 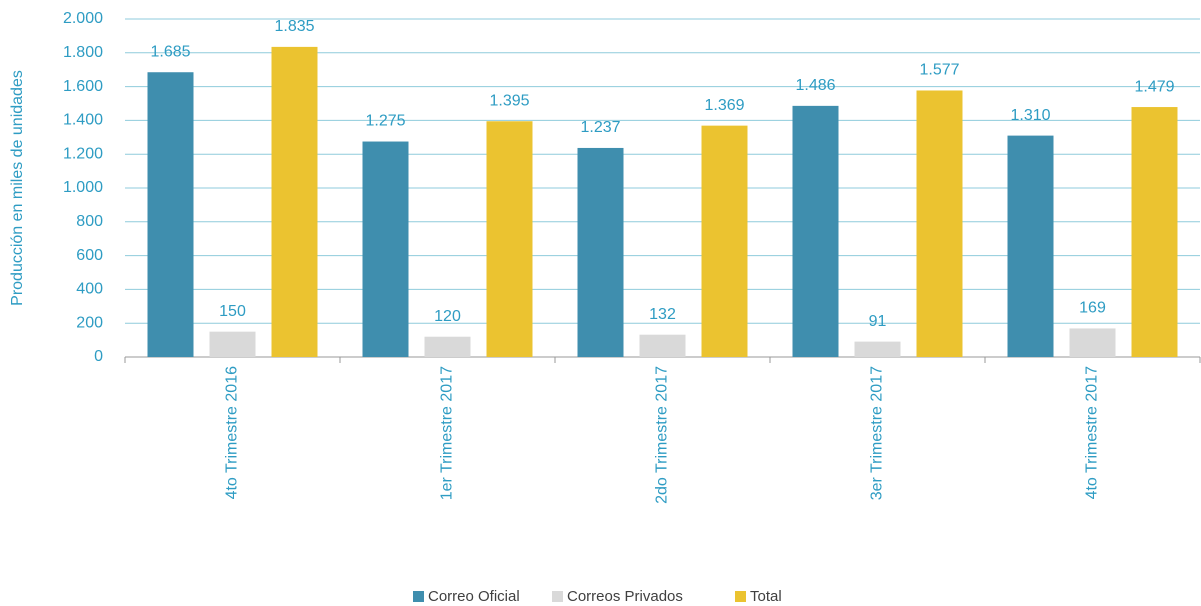 What do you see at coordinates (662, 435) in the screenshot?
I see `x-tick-label: 2do Trimestre 2017` at bounding box center [662, 435].